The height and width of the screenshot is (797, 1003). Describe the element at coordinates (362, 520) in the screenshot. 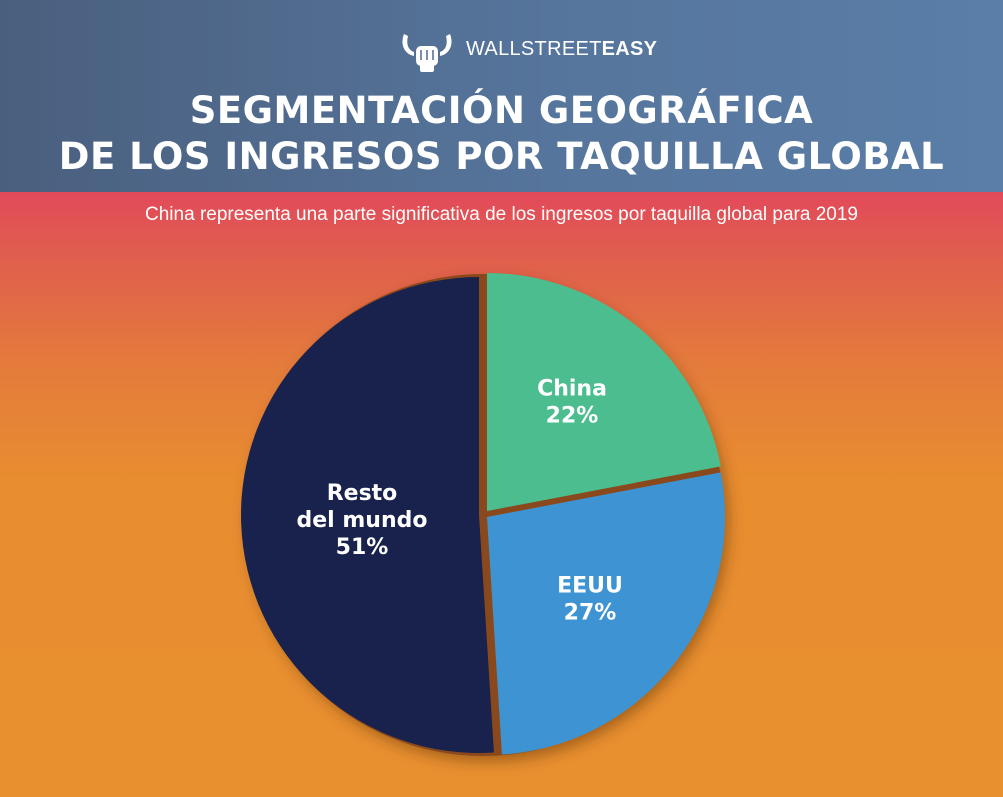

I see `slice-category-label: del mundo` at that location.